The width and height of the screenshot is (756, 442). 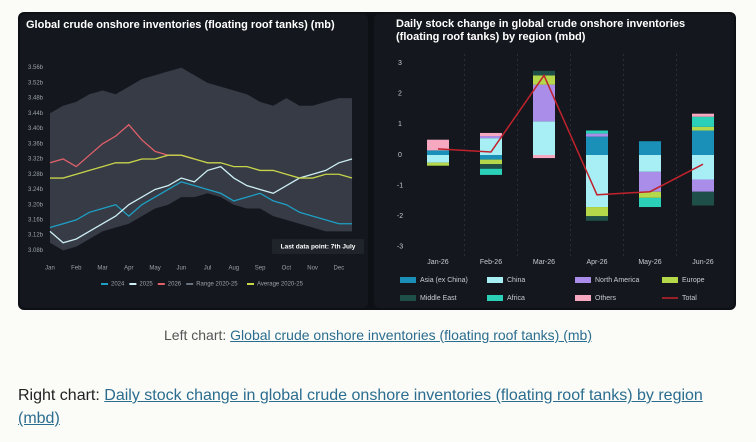 What do you see at coordinates (606, 298) in the screenshot?
I see `legend-label: Others` at bounding box center [606, 298].